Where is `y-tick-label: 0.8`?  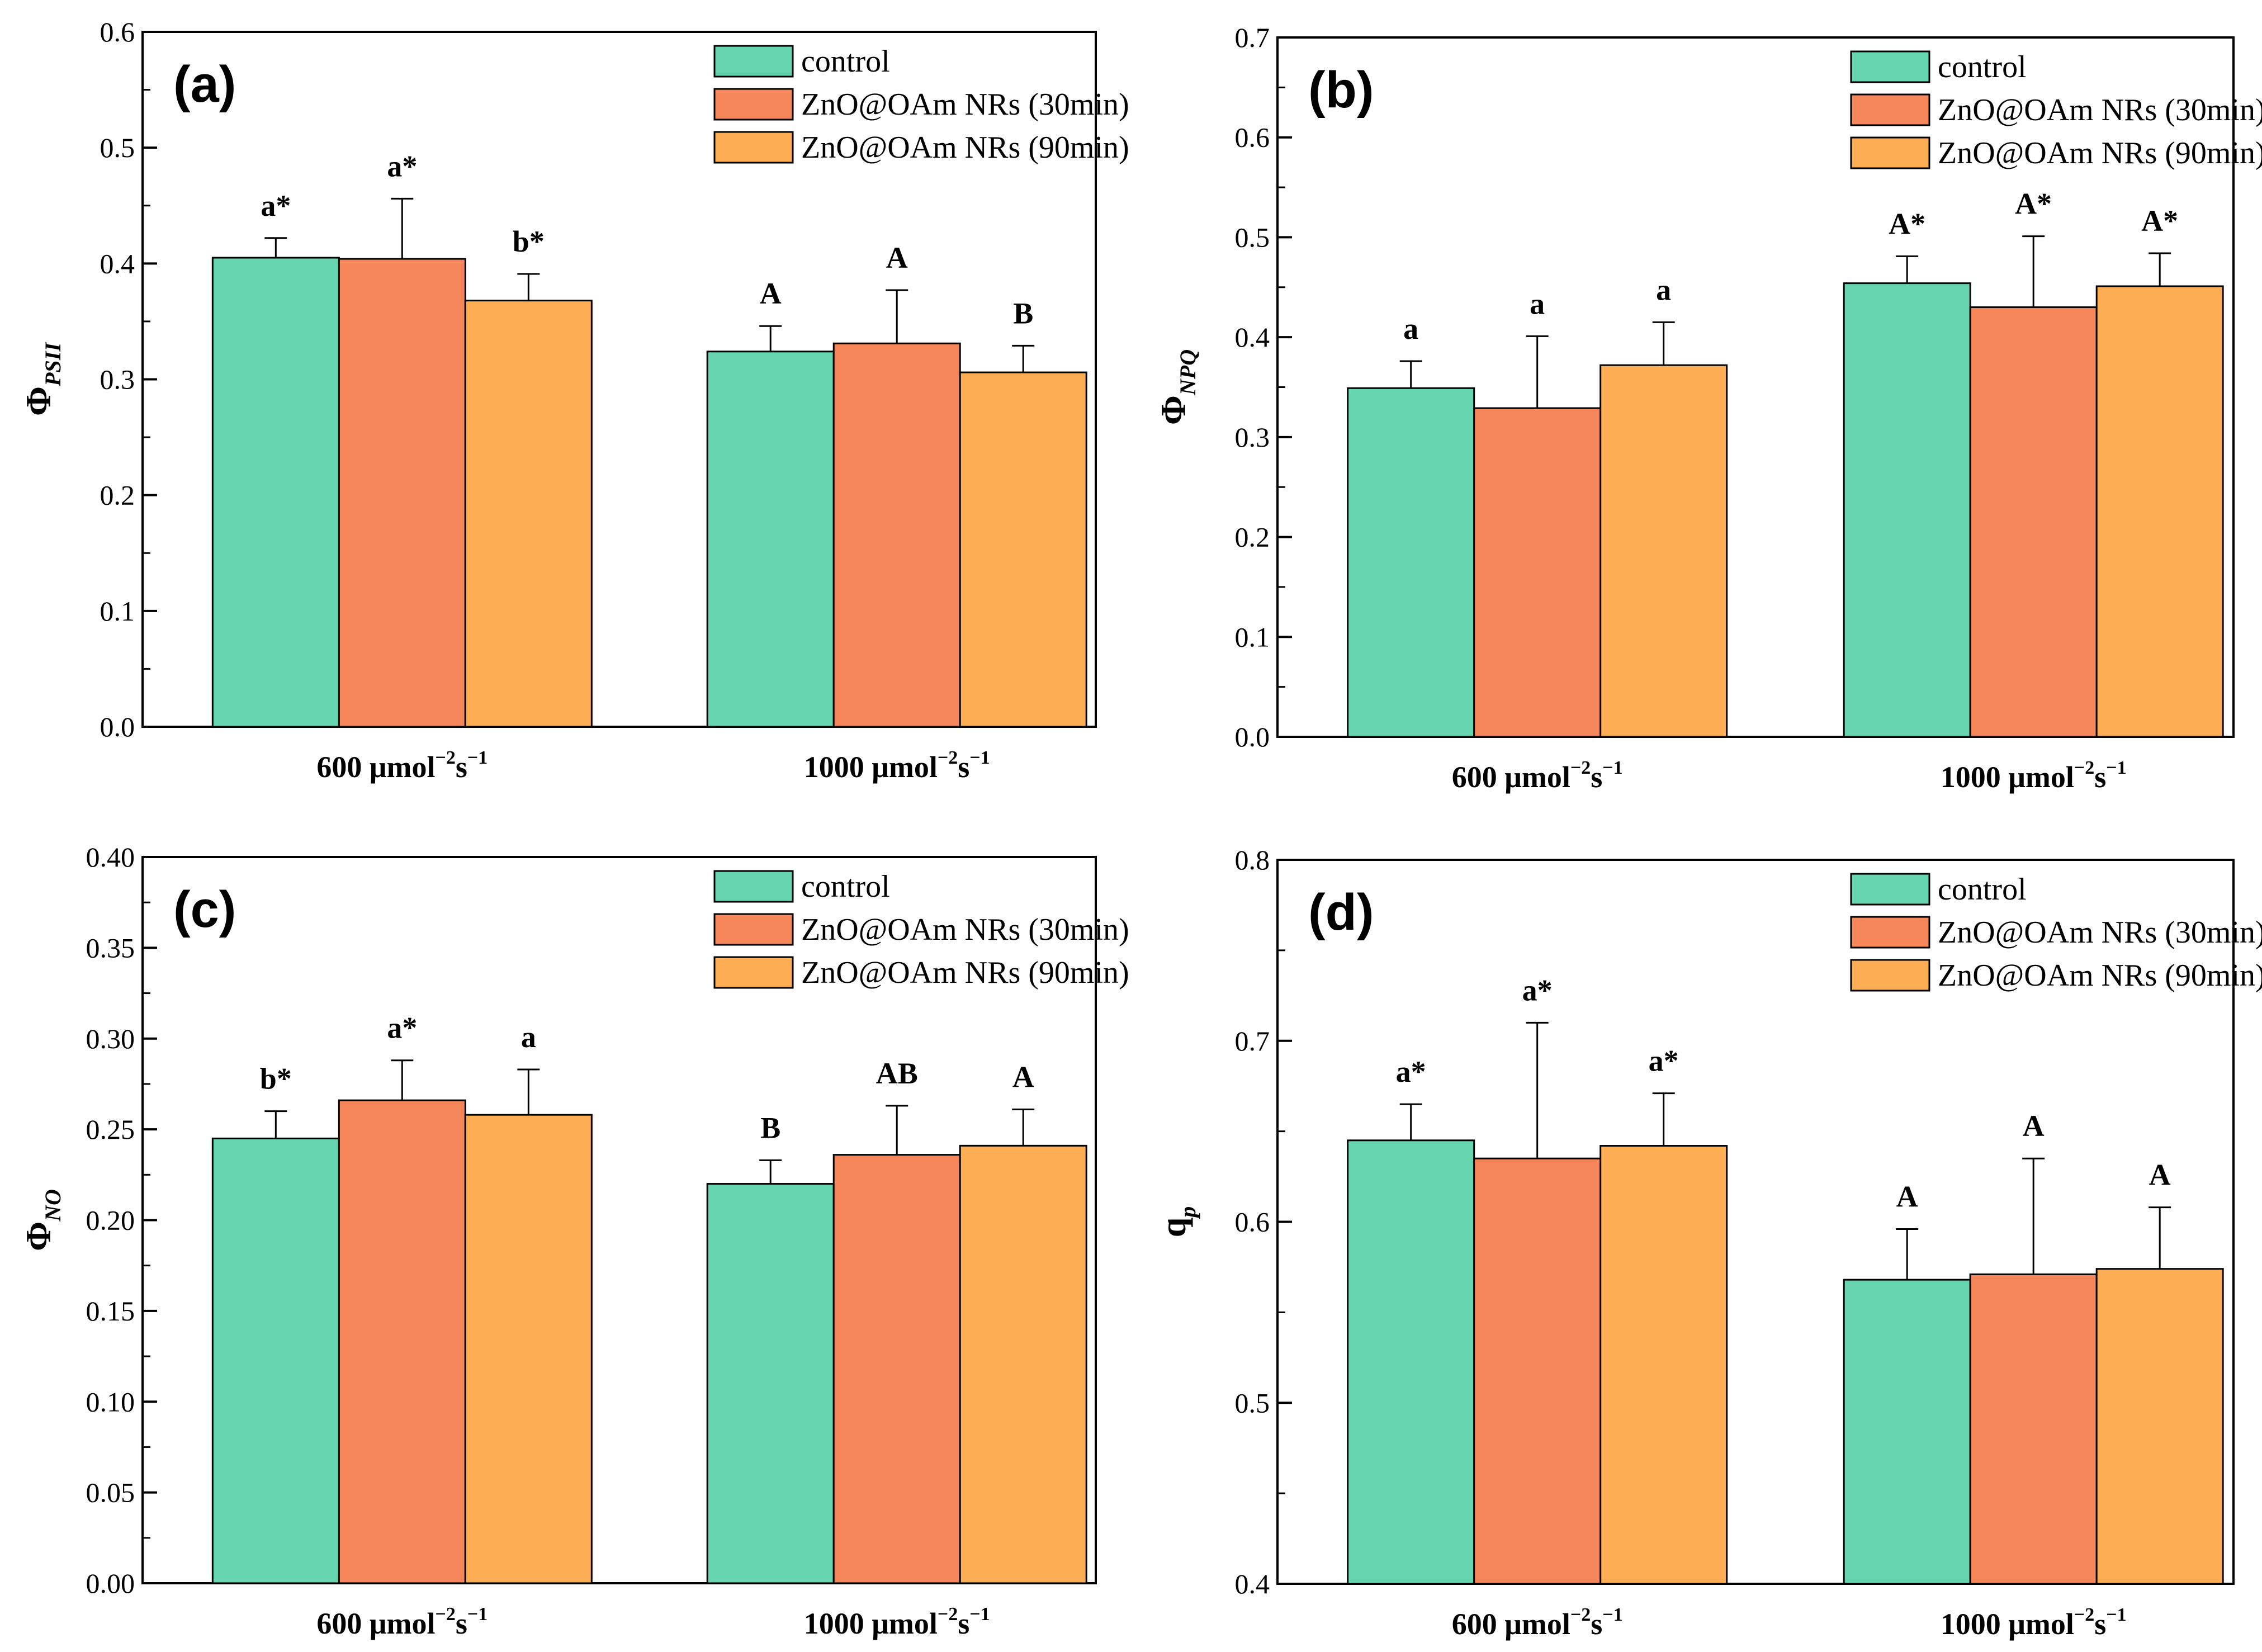 y-tick-label: 0.8 is located at coordinates (1252, 859).